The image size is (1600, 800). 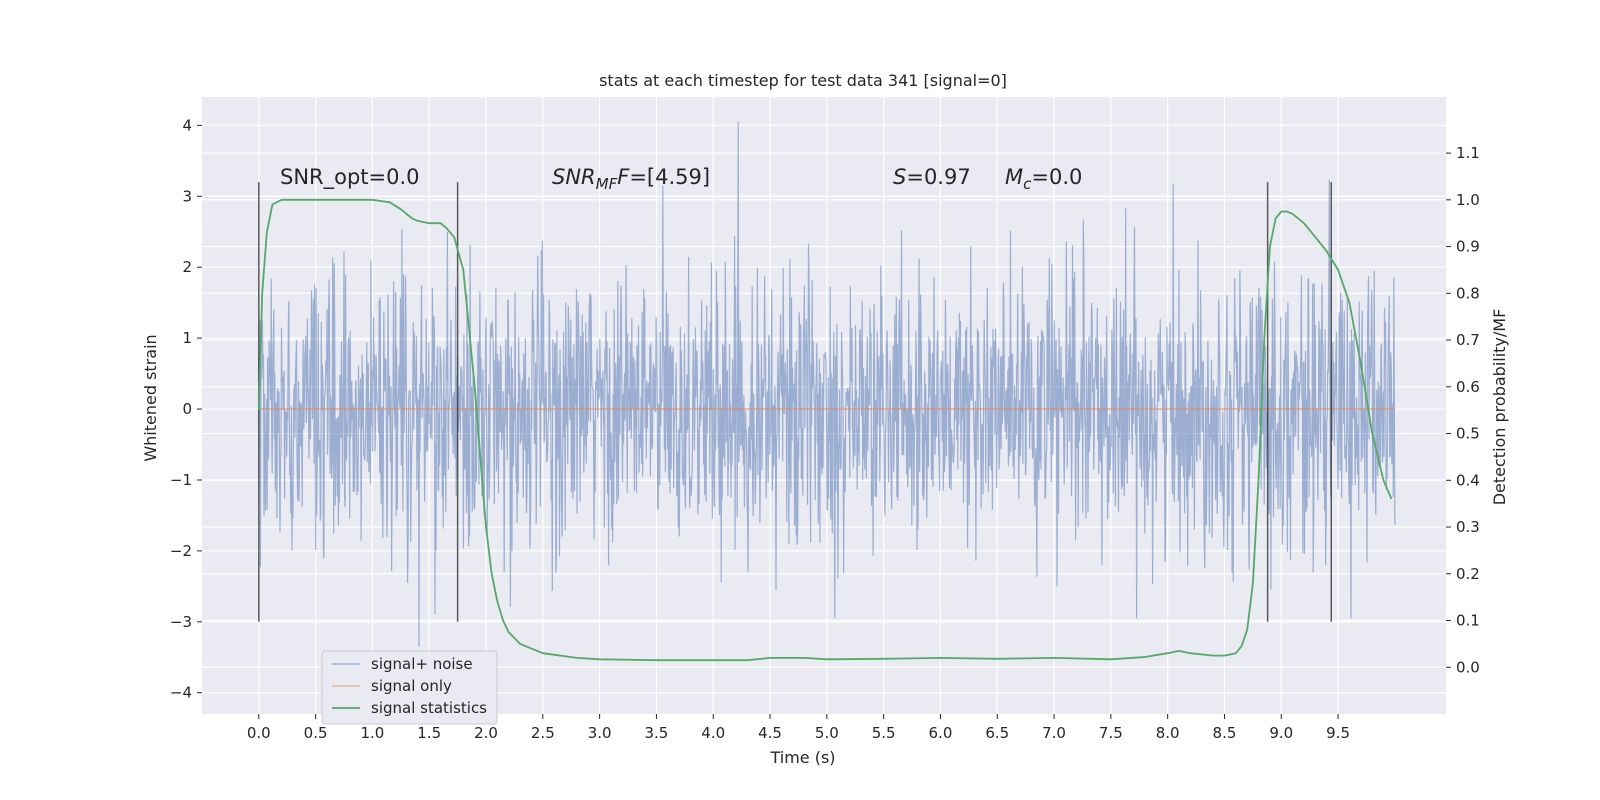 I want to click on y2-tick-label: 1.1, so click(x=1468, y=153).